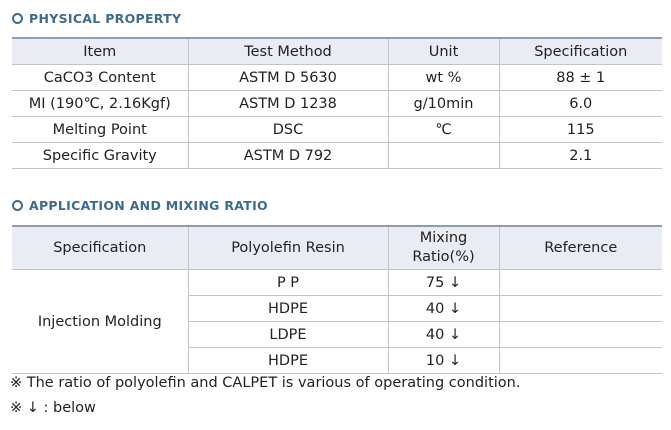  I want to click on cell-unit: ℃, so click(443, 129).